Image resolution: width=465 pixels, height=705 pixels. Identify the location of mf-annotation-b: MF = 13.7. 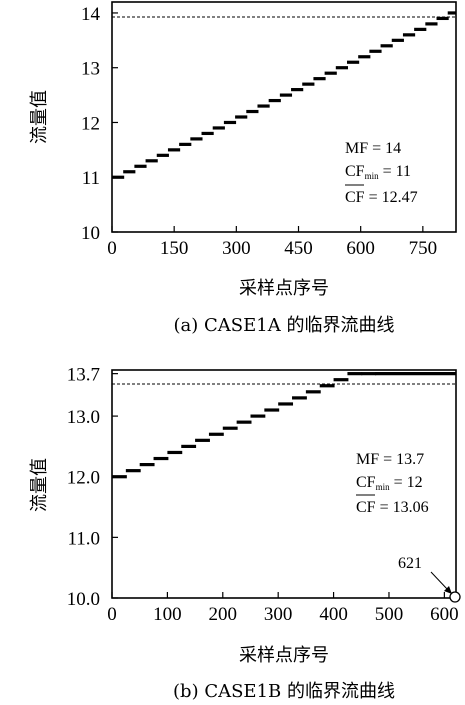
(390, 459).